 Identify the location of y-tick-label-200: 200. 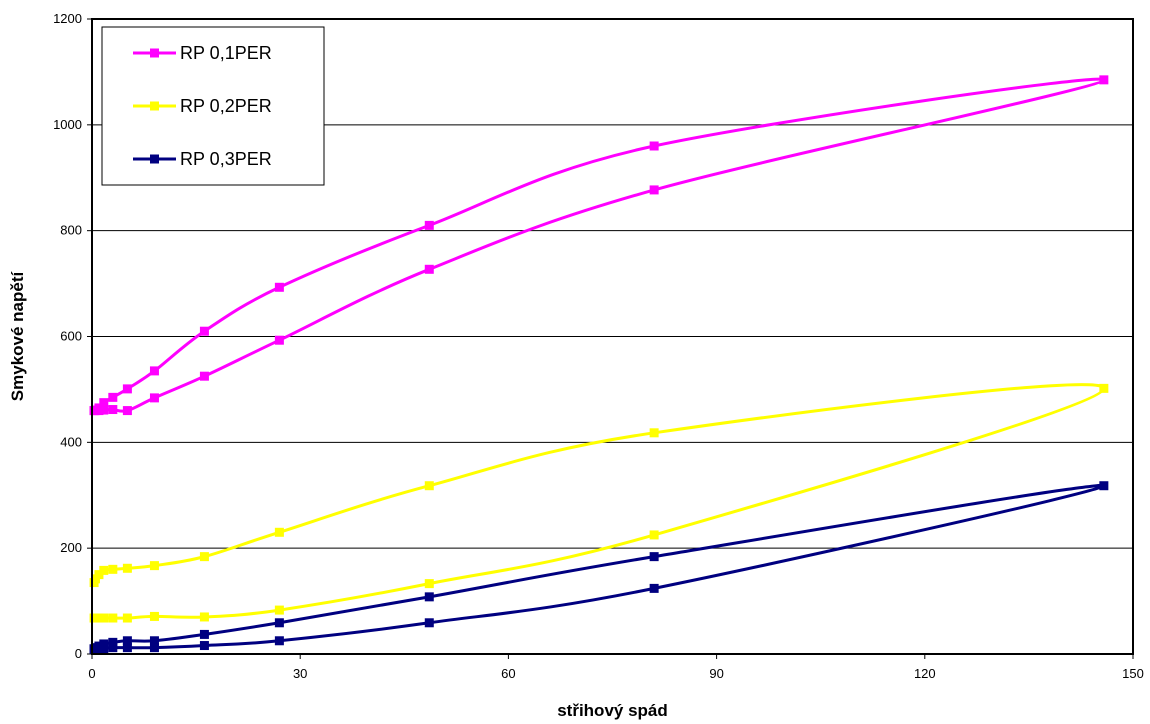
(71, 547).